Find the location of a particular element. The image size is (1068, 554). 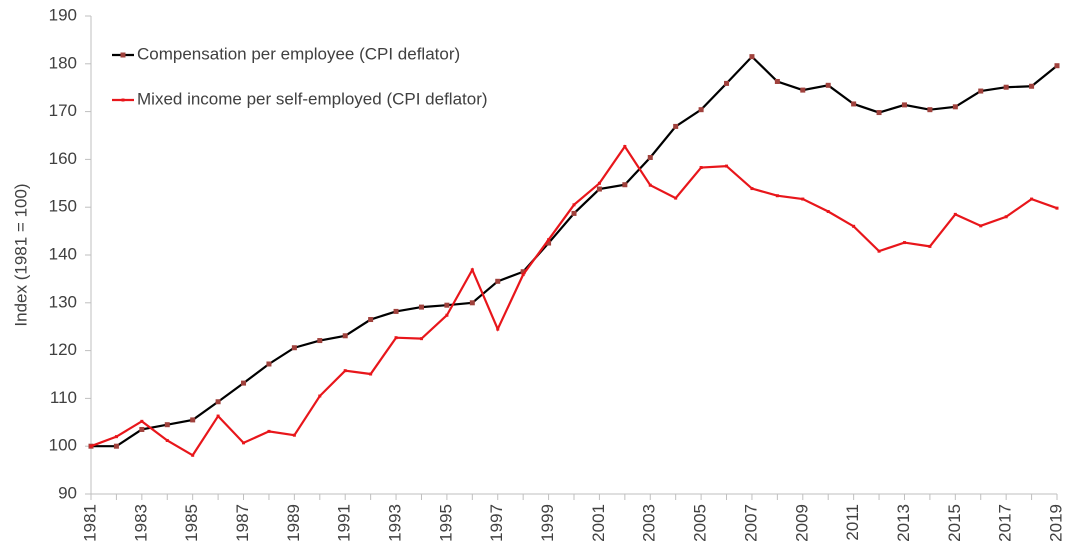

x-tick-label: 2003 is located at coordinates (649, 523).